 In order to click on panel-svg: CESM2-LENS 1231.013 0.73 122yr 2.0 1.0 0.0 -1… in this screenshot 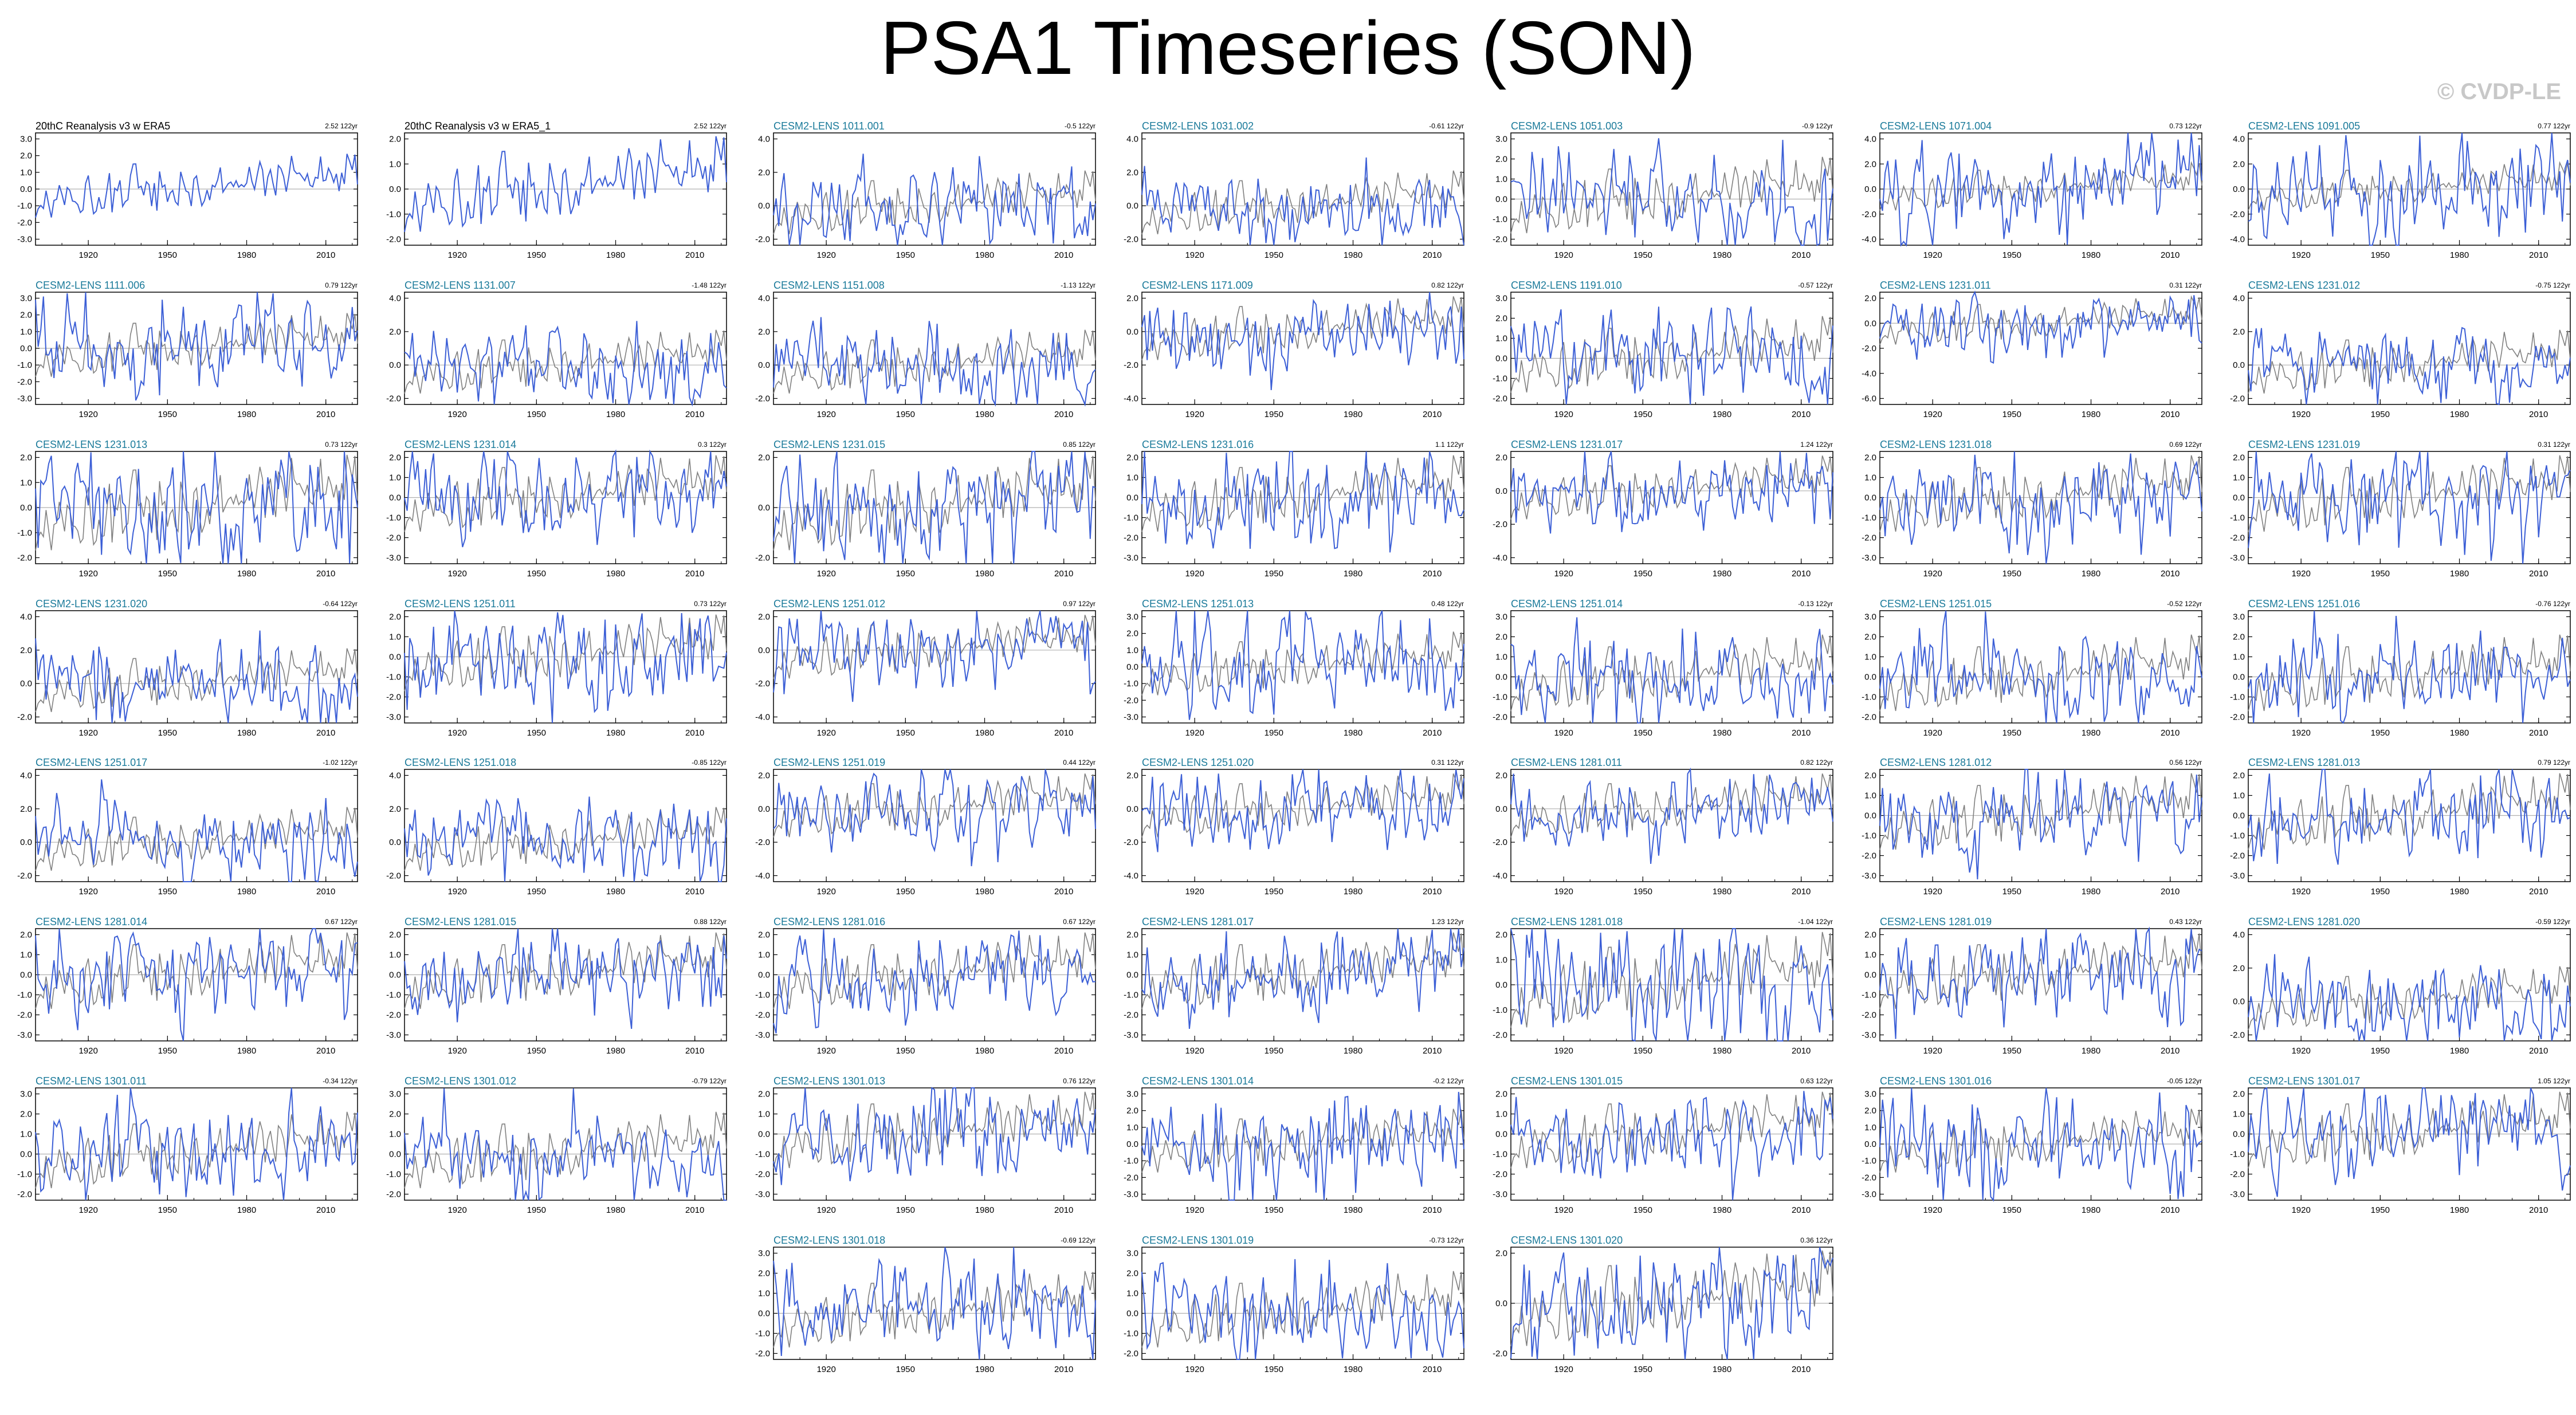, I will do `click(187, 509)`.